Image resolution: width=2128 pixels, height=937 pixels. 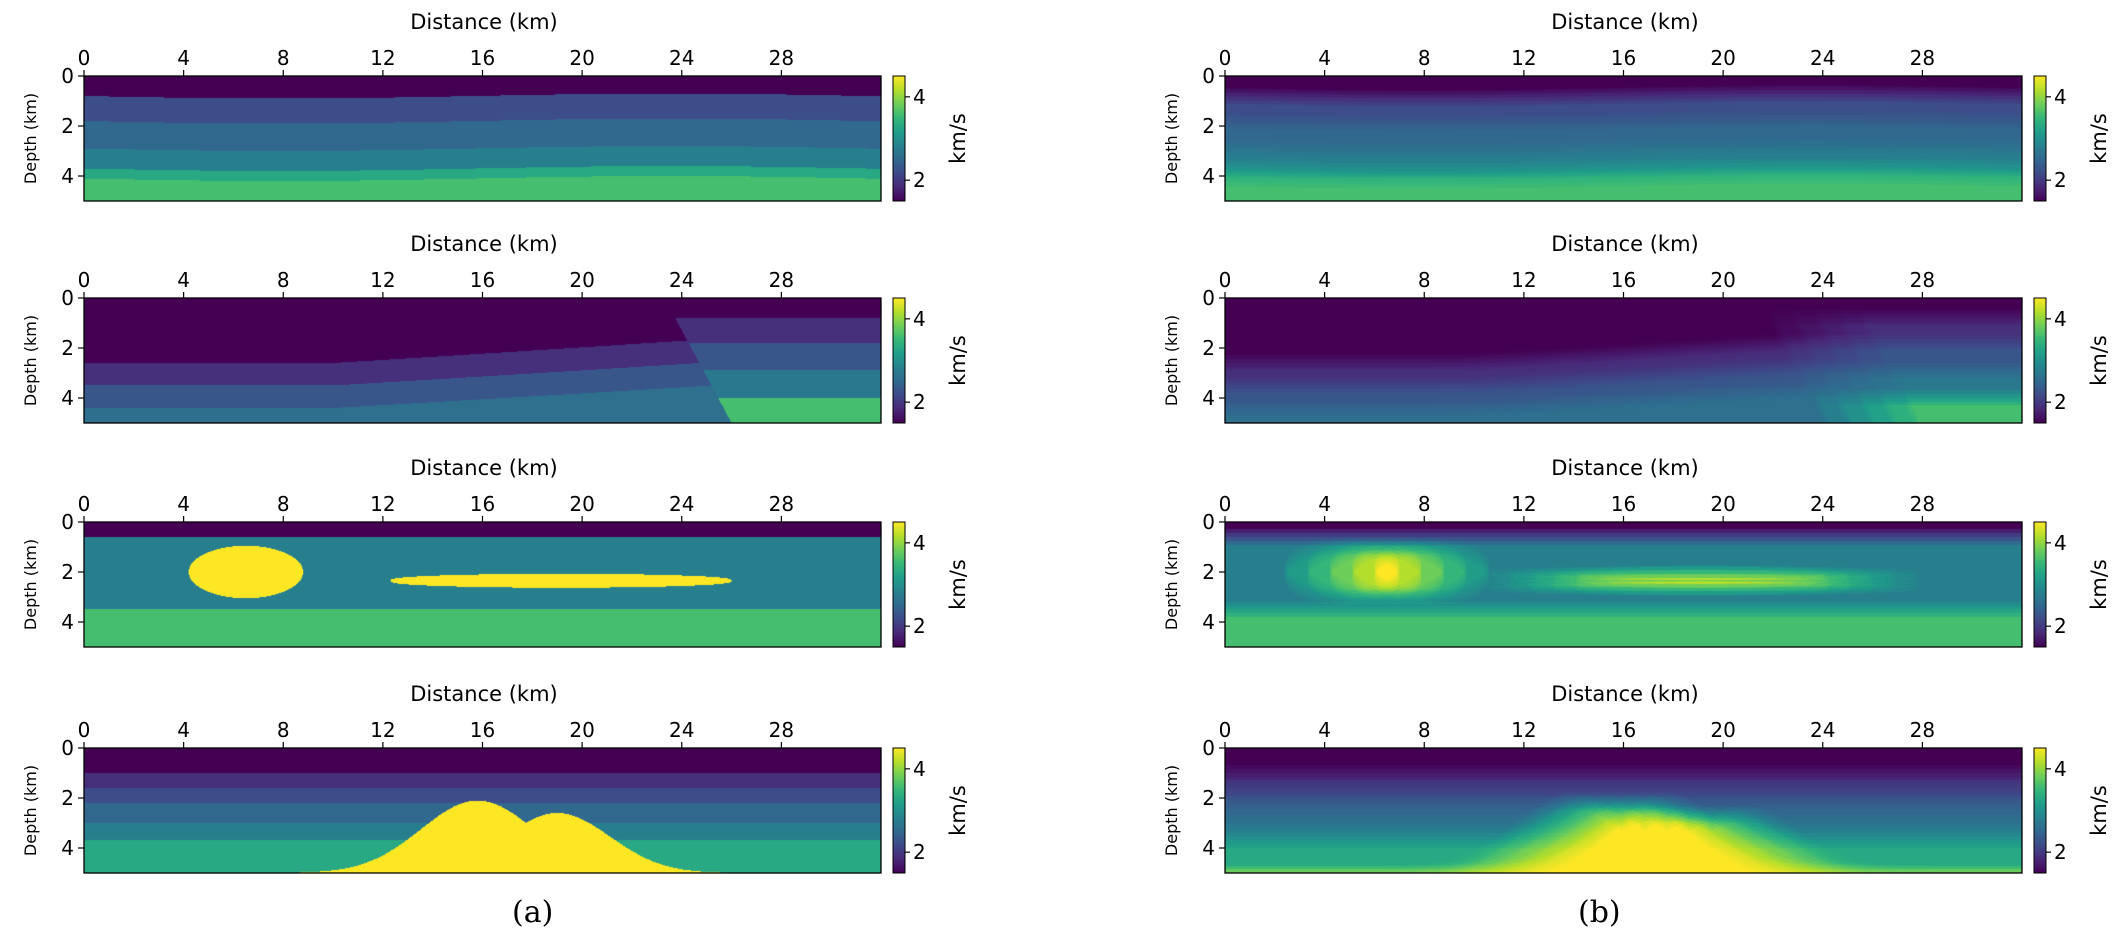 I want to click on caption-b: (b), so click(x=1599, y=912).